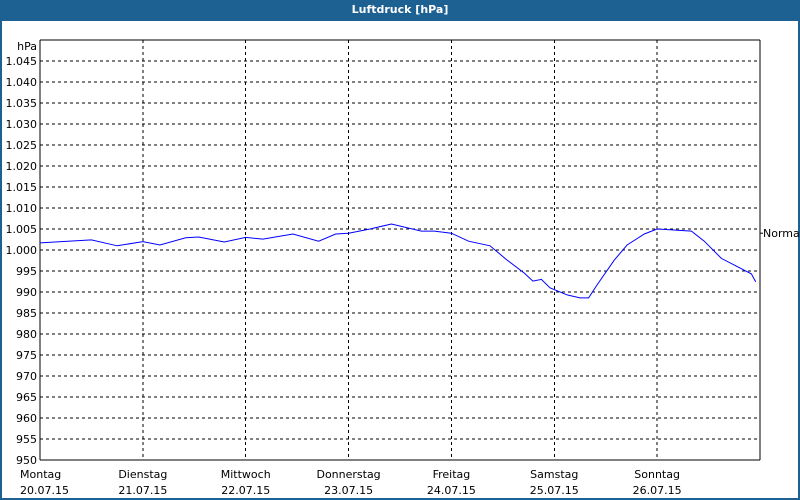 This screenshot has height=500, width=800. I want to click on x-tick-date: 26.07.15, so click(657, 490).